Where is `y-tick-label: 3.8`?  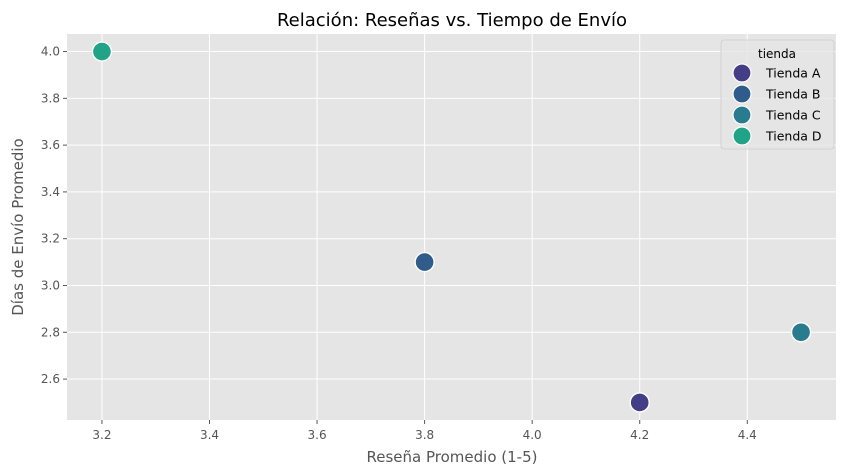
y-tick-label: 3.8 is located at coordinates (50, 98).